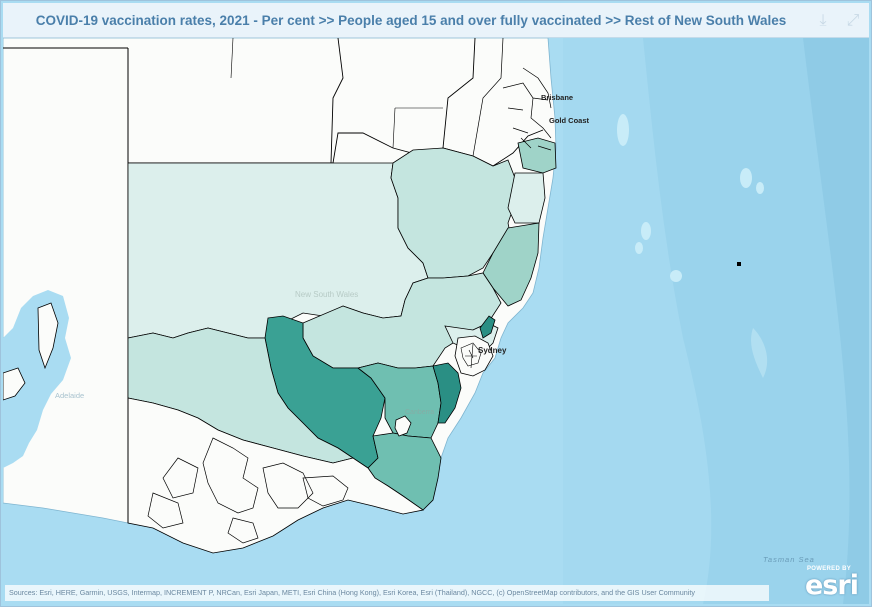 The image size is (872, 607). What do you see at coordinates (829, 569) in the screenshot?
I see `esri-powered-label: POWERED BY` at bounding box center [829, 569].